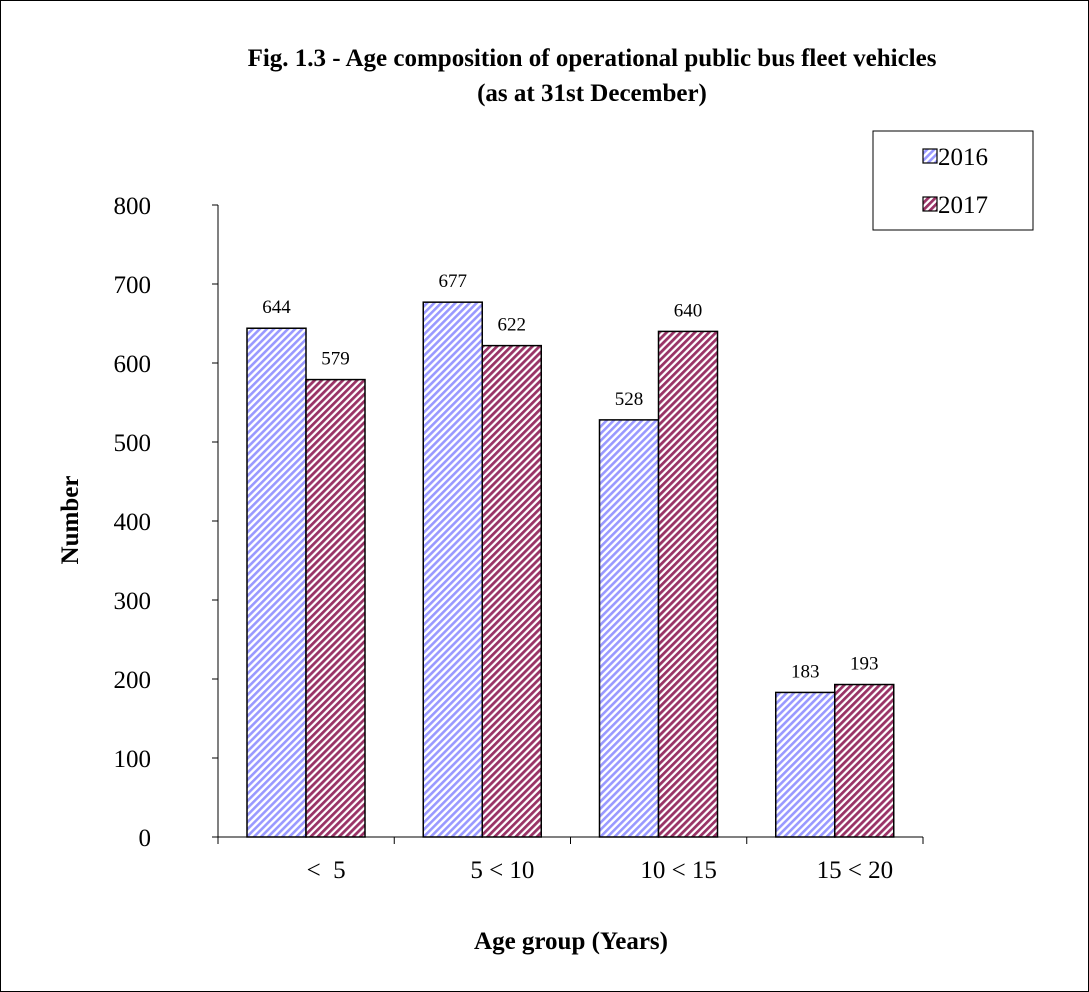 This screenshot has height=992, width=1089. I want to click on data-label: 677, so click(453, 281).